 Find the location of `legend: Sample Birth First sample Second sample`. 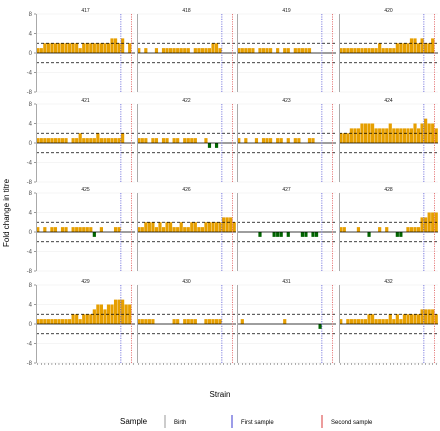

legend: Sample Birth First sample Second sample is located at coordinates (246, 421).